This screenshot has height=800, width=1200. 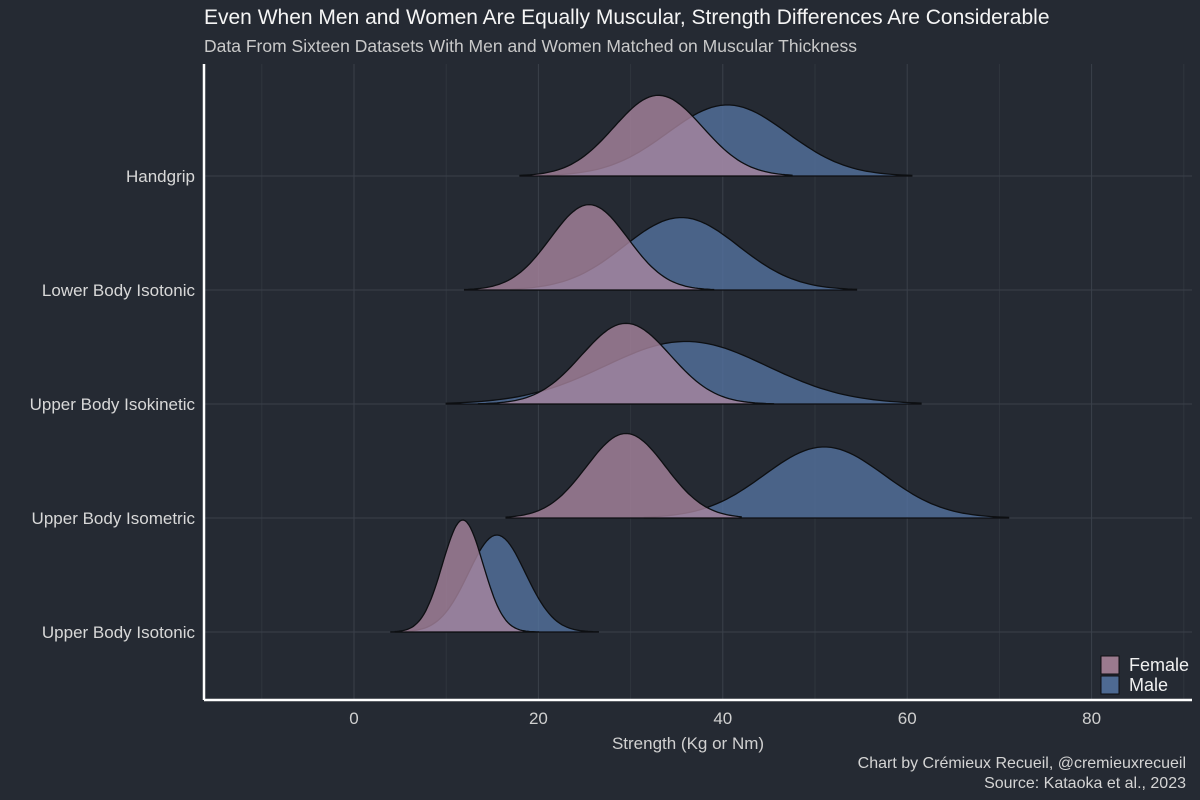 I want to click on x-tick-label: 60, so click(x=907, y=718).